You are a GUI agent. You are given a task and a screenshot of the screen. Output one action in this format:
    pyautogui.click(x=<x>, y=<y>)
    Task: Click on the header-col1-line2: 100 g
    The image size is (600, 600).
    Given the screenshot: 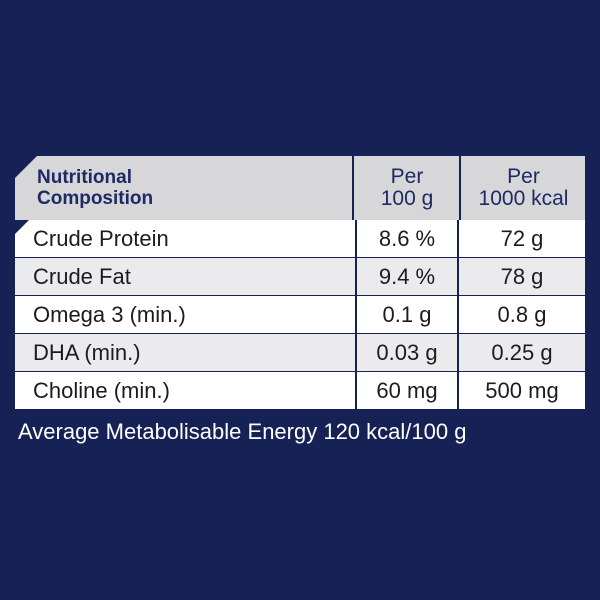 What is the action you would take?
    pyautogui.click(x=407, y=198)
    